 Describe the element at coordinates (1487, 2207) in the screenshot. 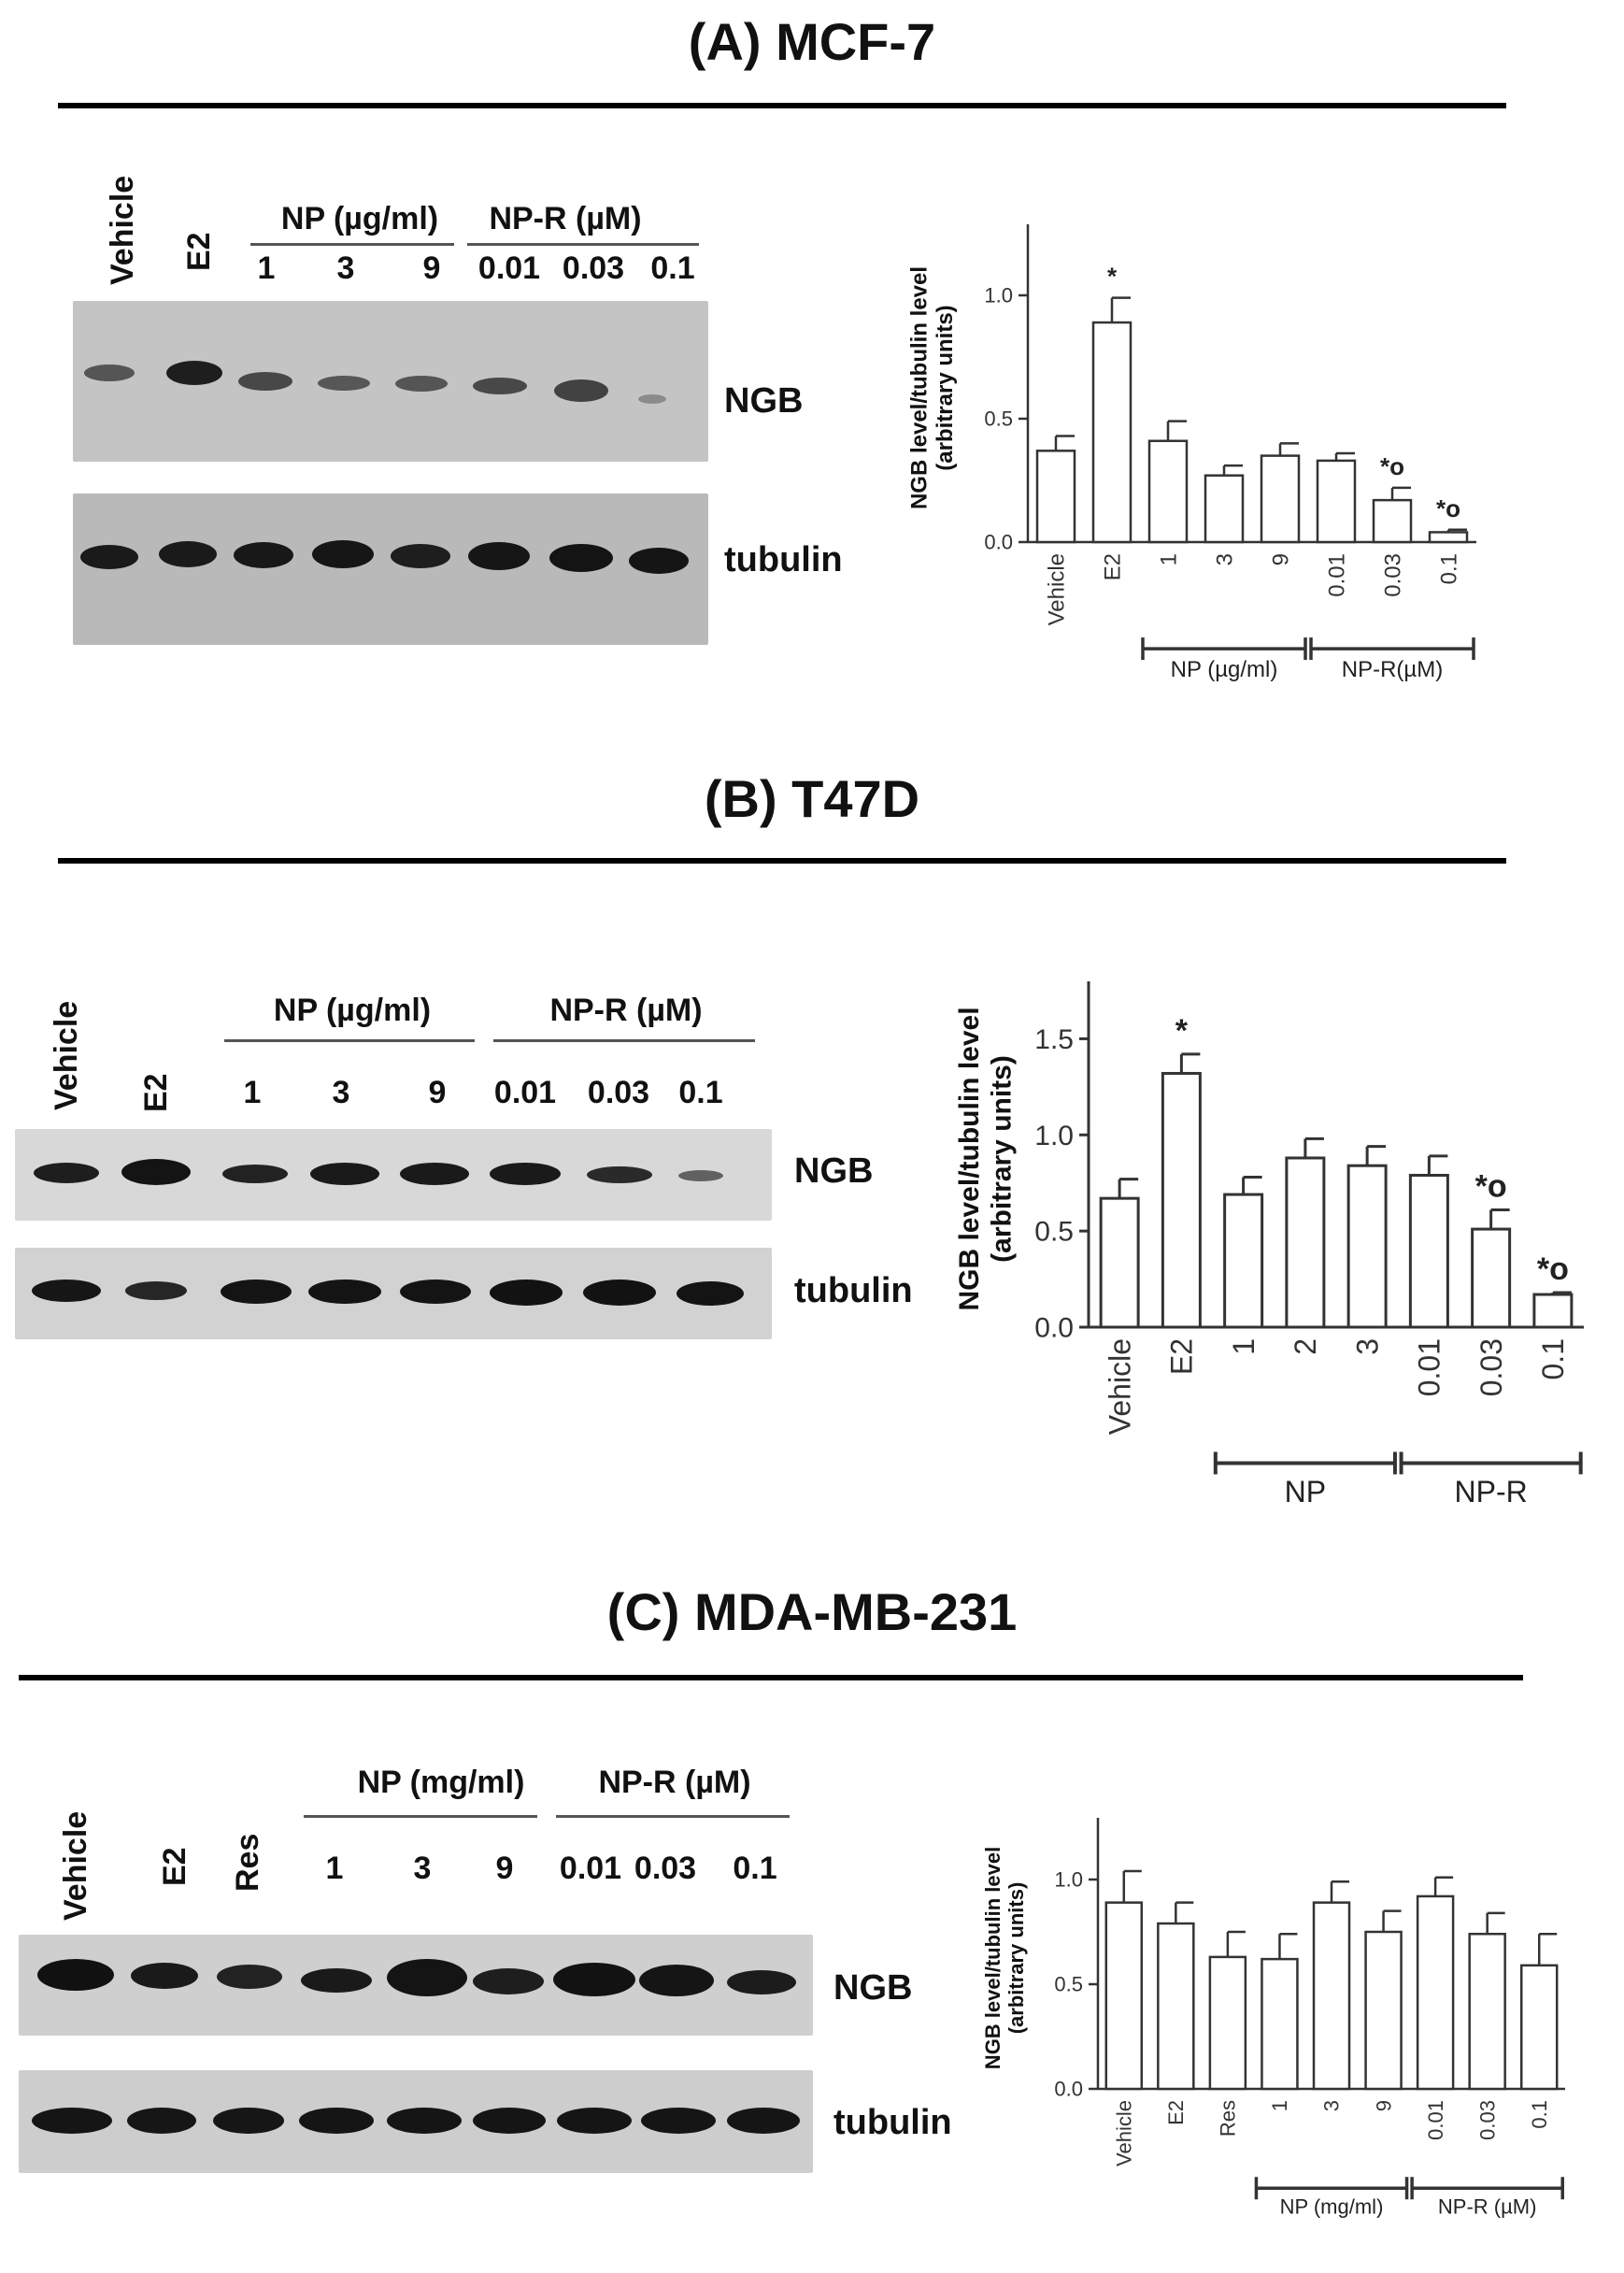

I see `group-label: NP-R (µM)` at that location.